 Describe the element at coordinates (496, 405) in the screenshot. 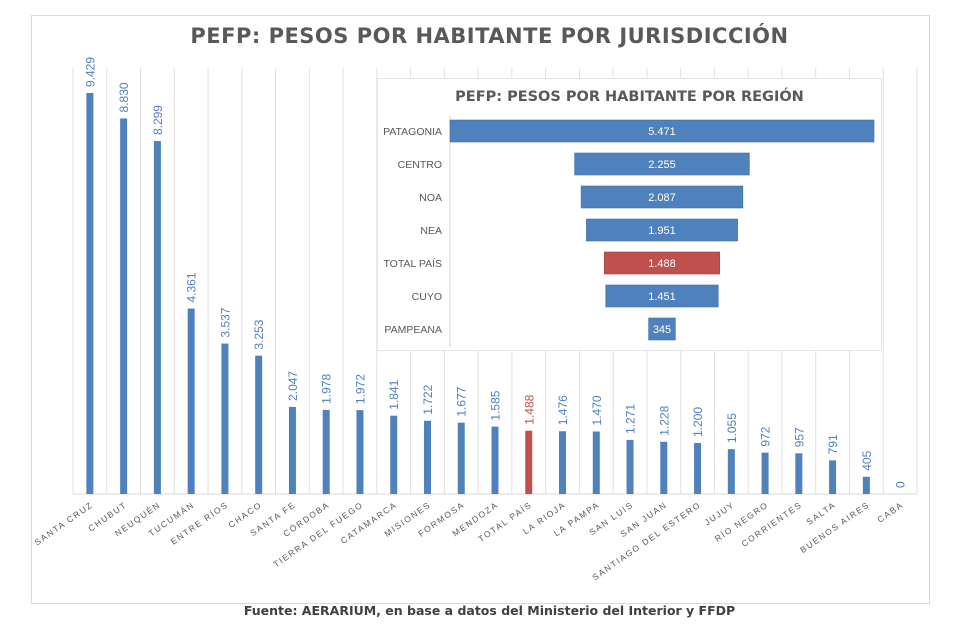

I see `data-label: 1.585` at that location.